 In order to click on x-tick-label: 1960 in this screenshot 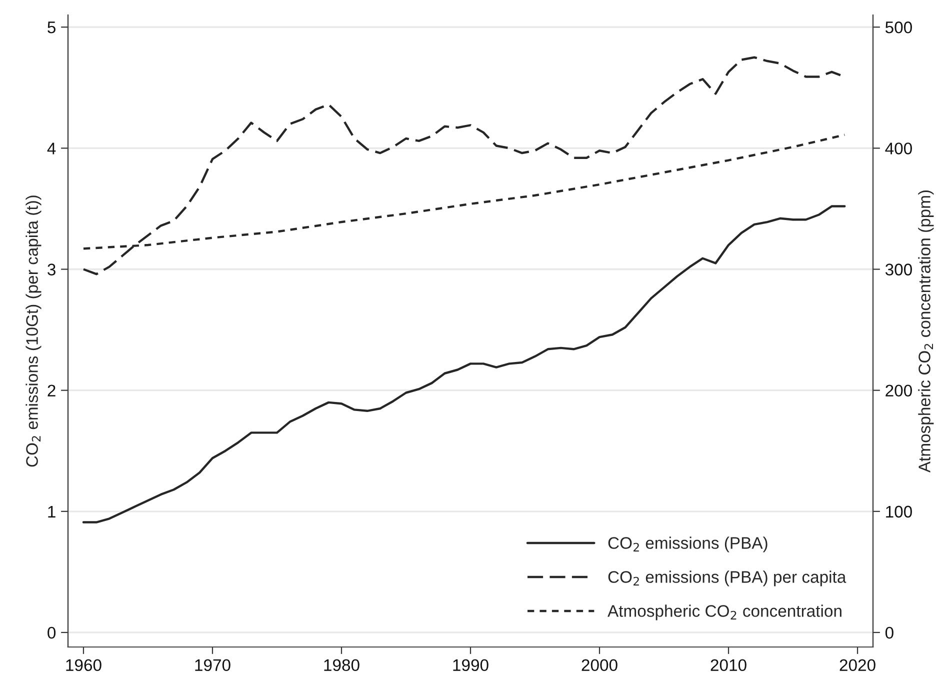, I will do `click(84, 665)`.